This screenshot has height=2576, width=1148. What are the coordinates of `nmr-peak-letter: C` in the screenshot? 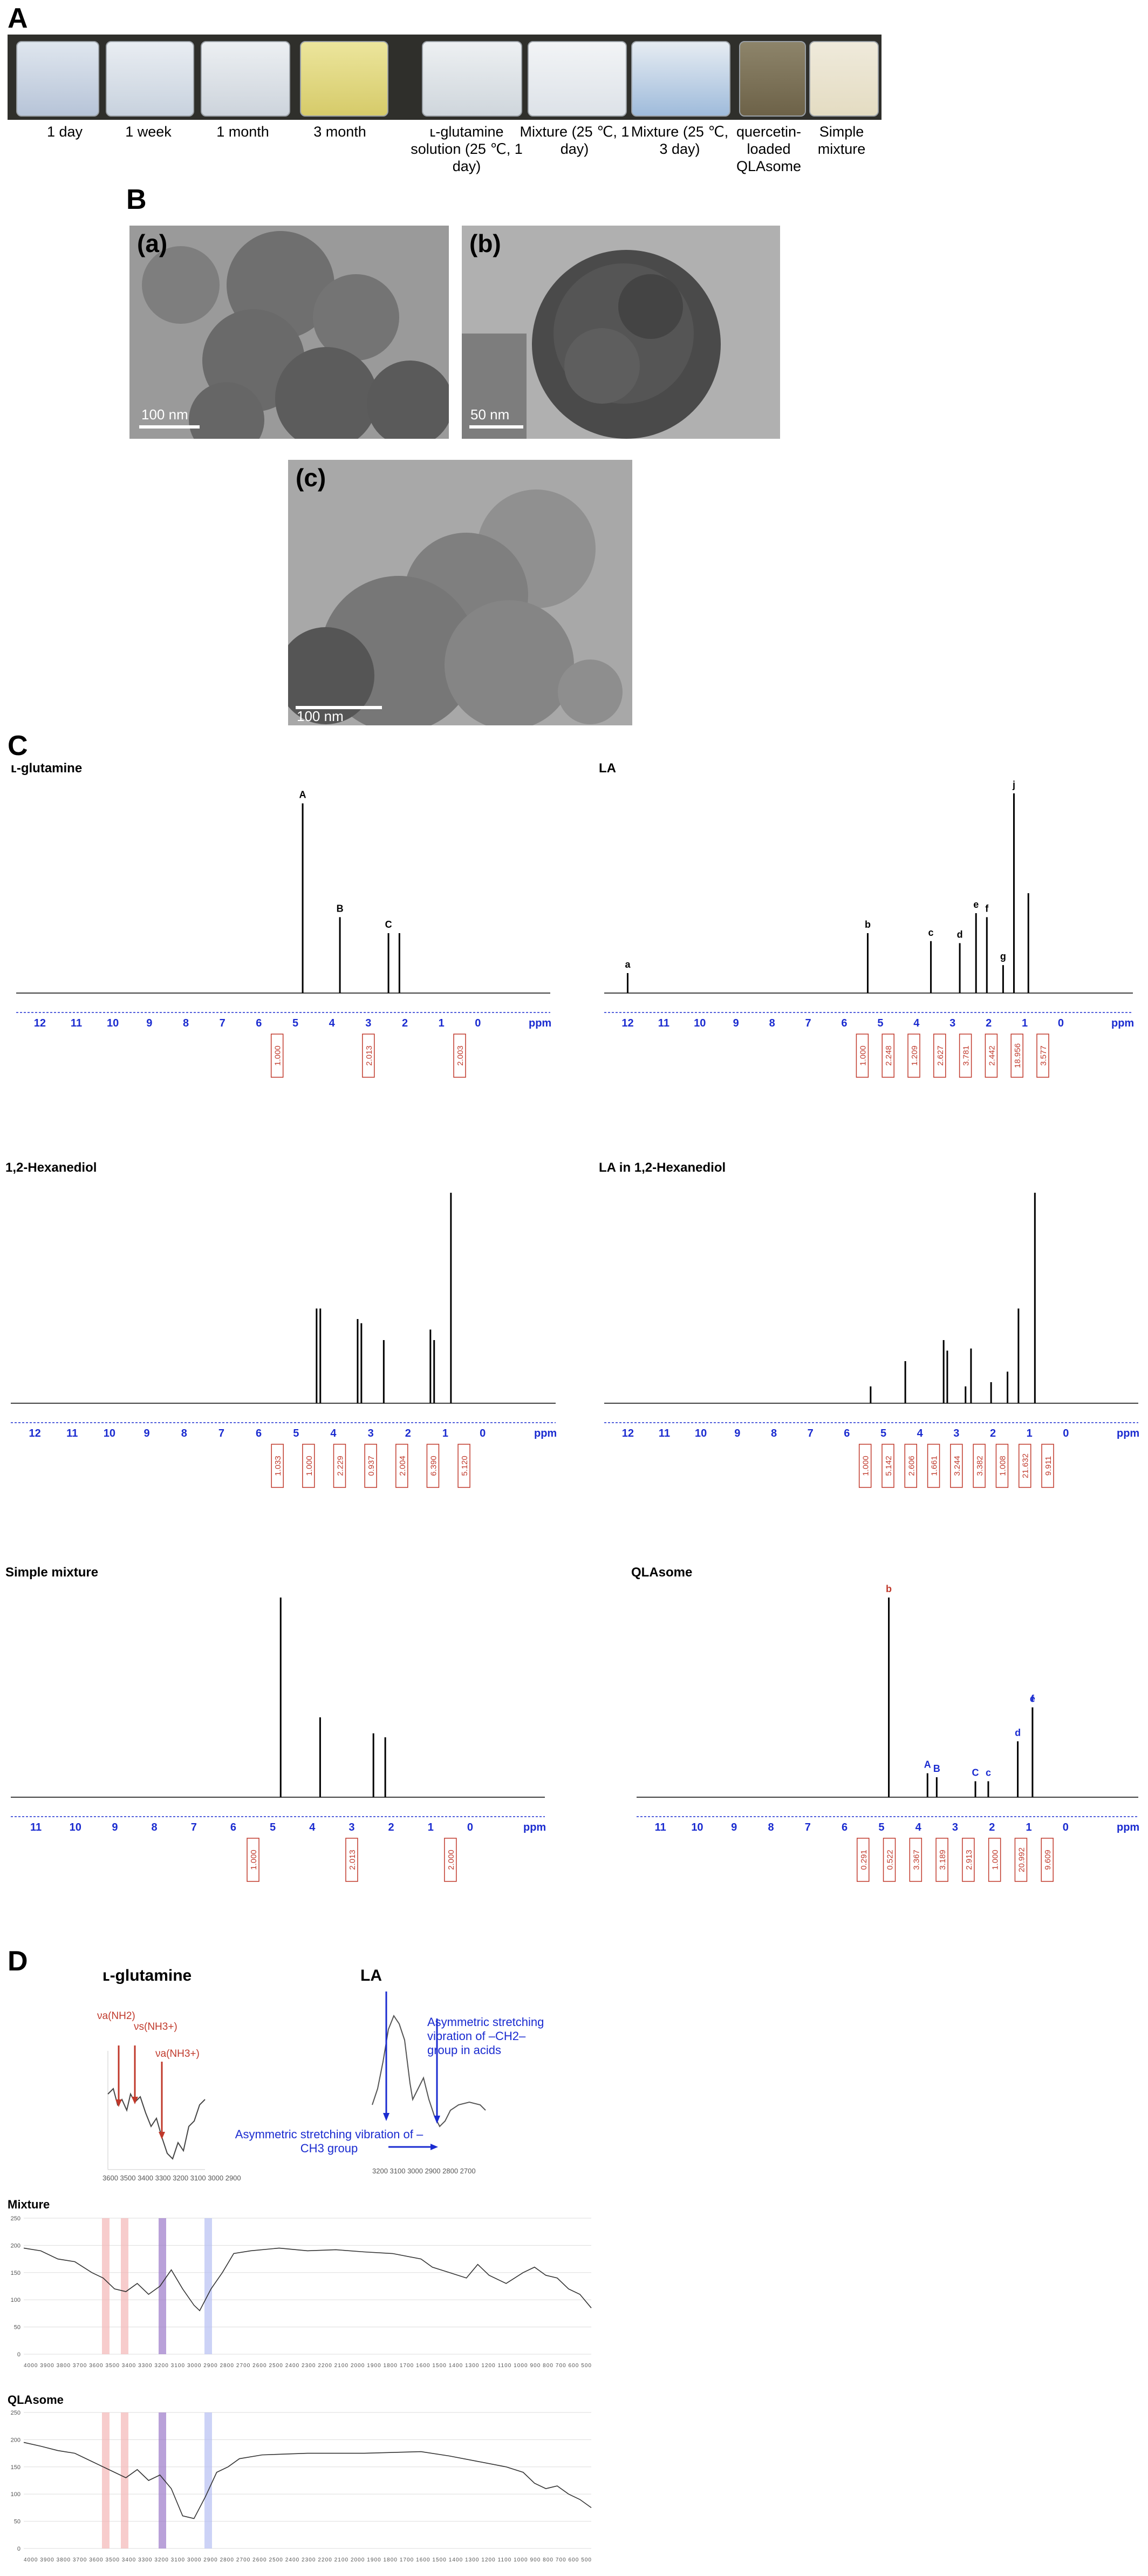 It's located at (388, 924).